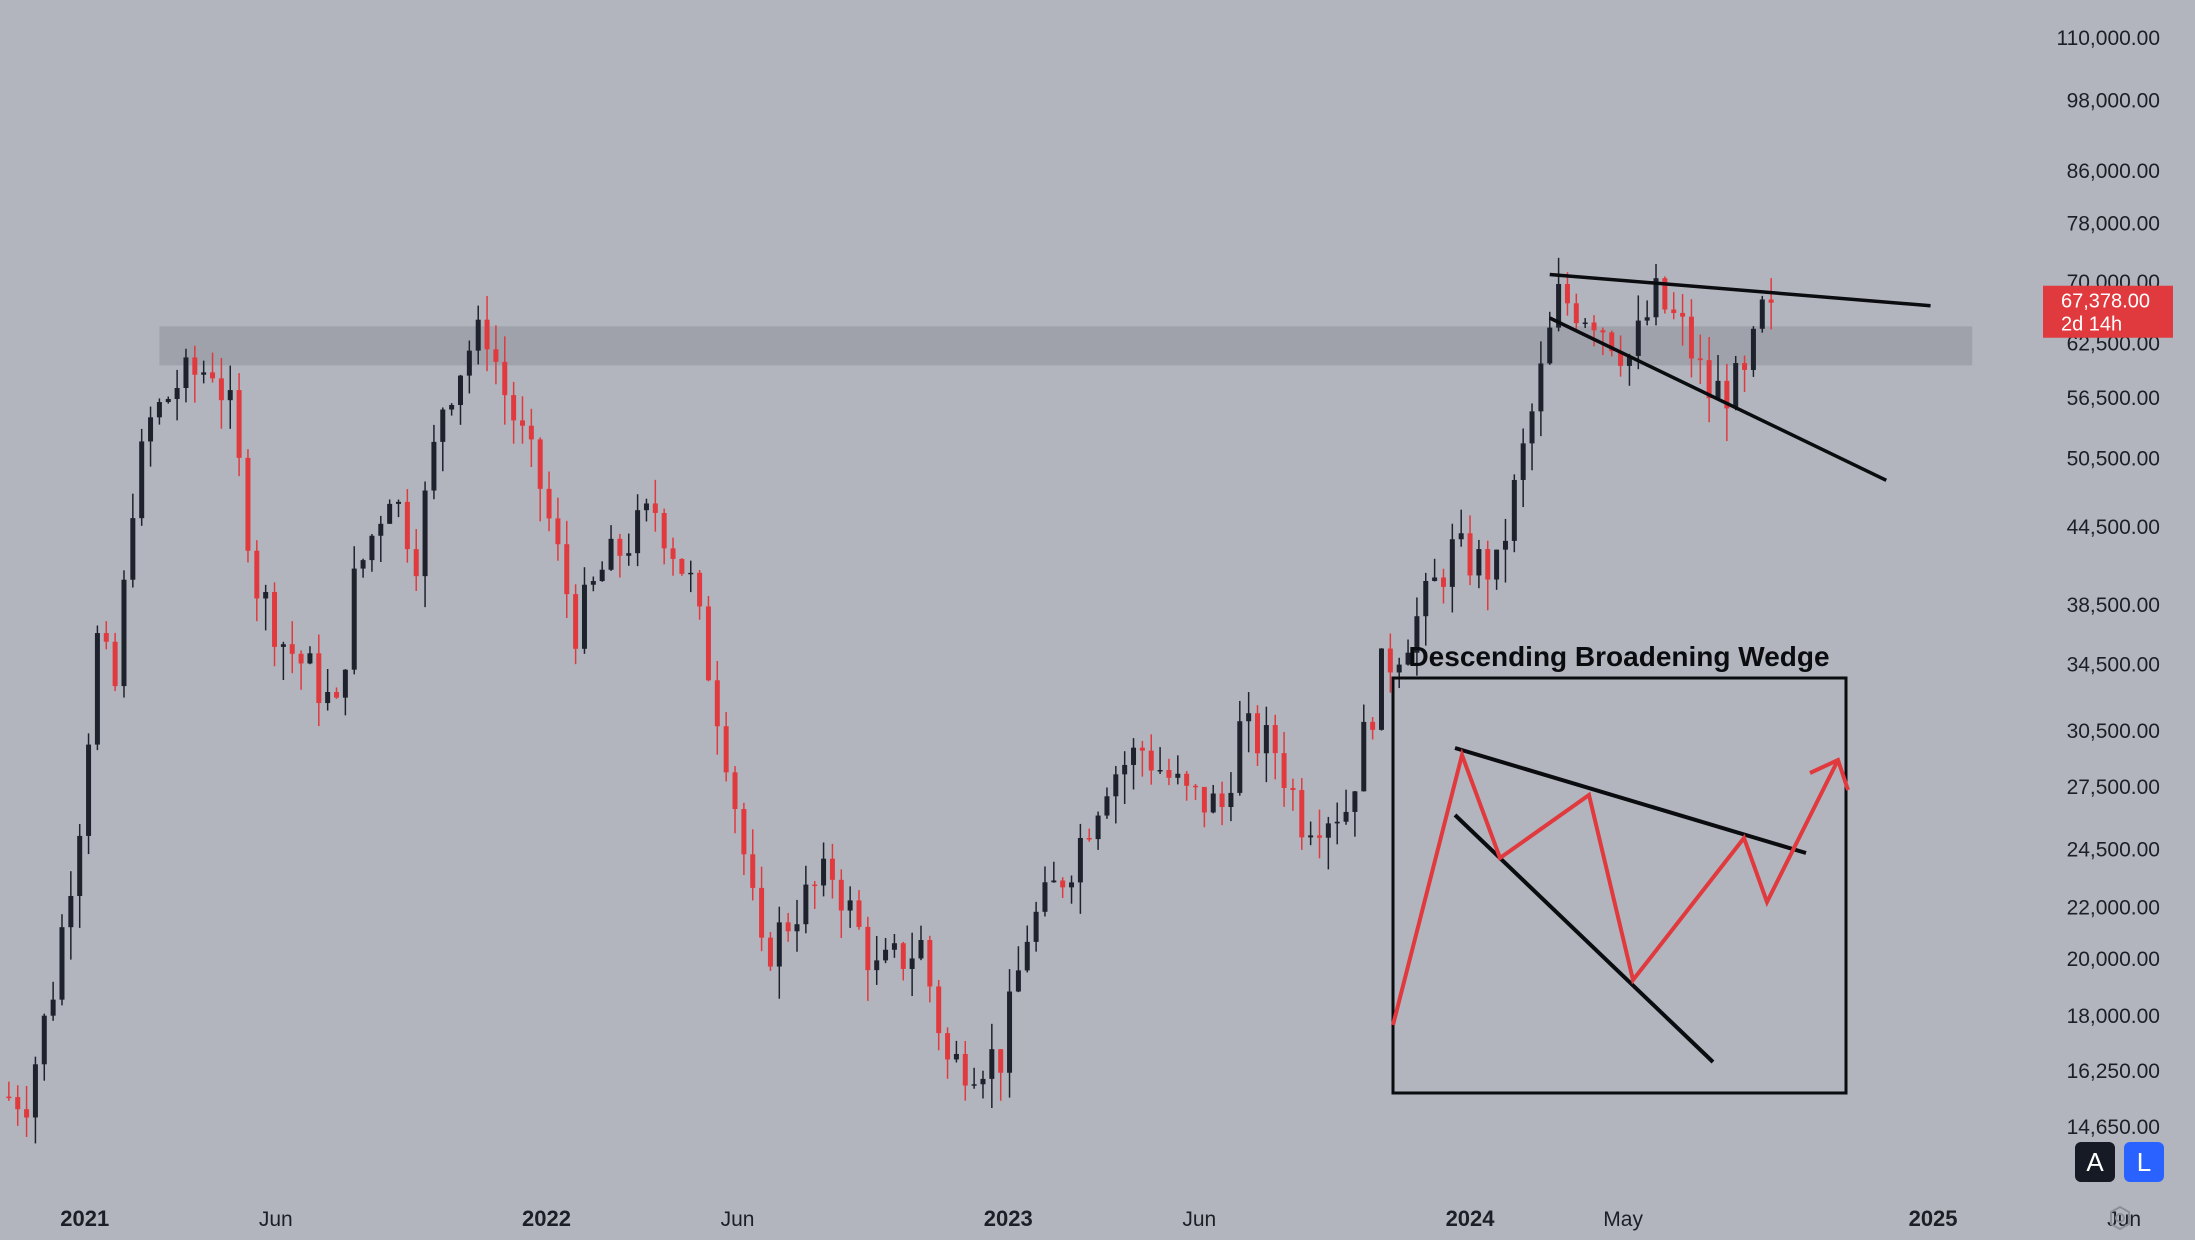 Image resolution: width=2195 pixels, height=1240 pixels. What do you see at coordinates (2113, 527) in the screenshot?
I see `price-tick-label: 44,500.00` at bounding box center [2113, 527].